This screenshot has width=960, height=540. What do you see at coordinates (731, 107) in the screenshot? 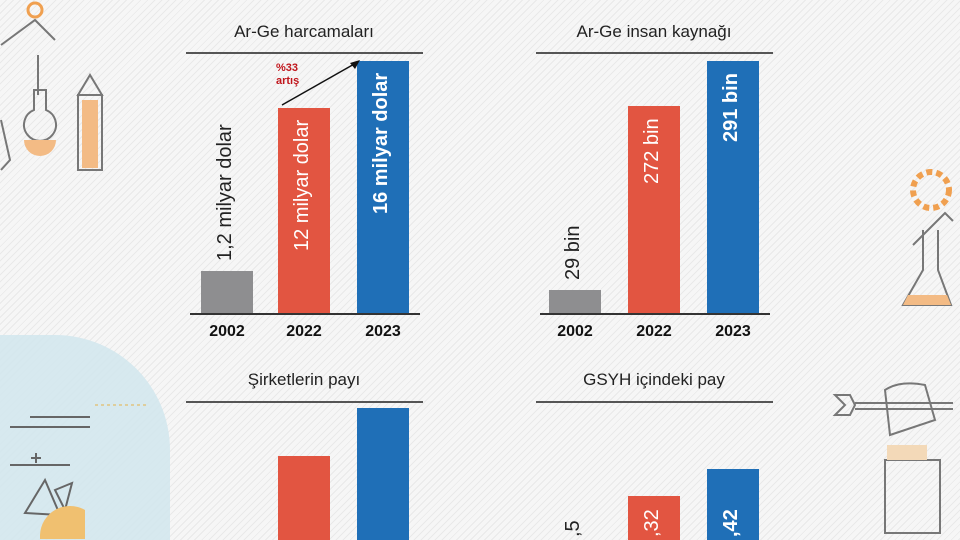
I see `data-label: 291 bin` at bounding box center [731, 107].